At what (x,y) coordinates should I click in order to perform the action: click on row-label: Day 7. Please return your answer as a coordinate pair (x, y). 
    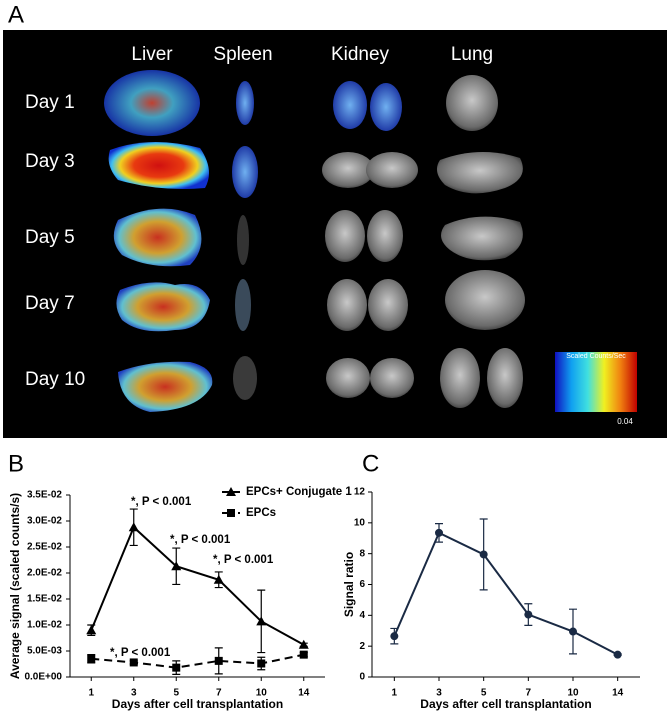
    Looking at the image, I should click on (50, 303).